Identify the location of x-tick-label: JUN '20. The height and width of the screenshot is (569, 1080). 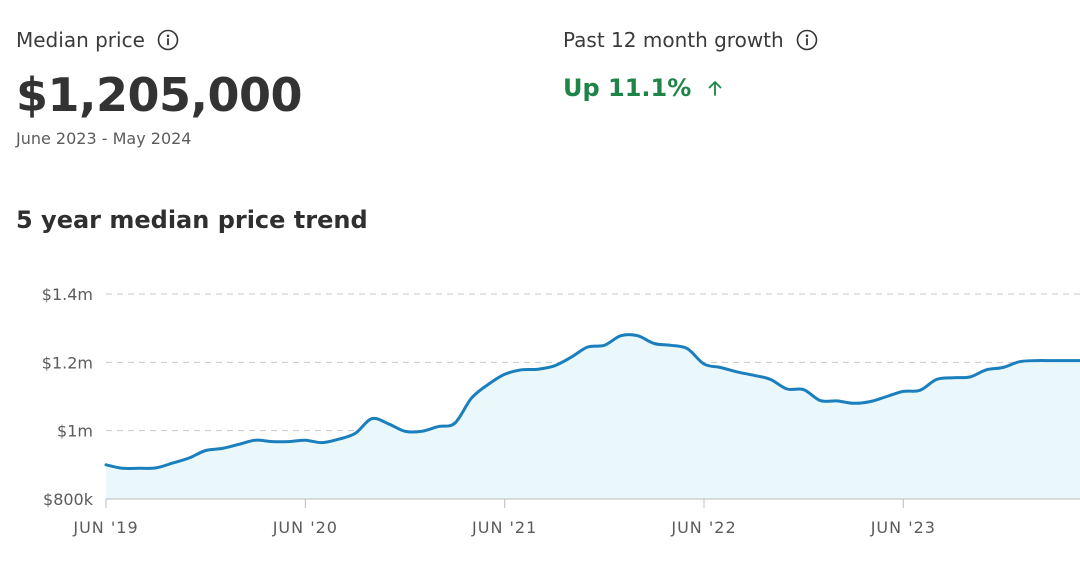
(305, 527).